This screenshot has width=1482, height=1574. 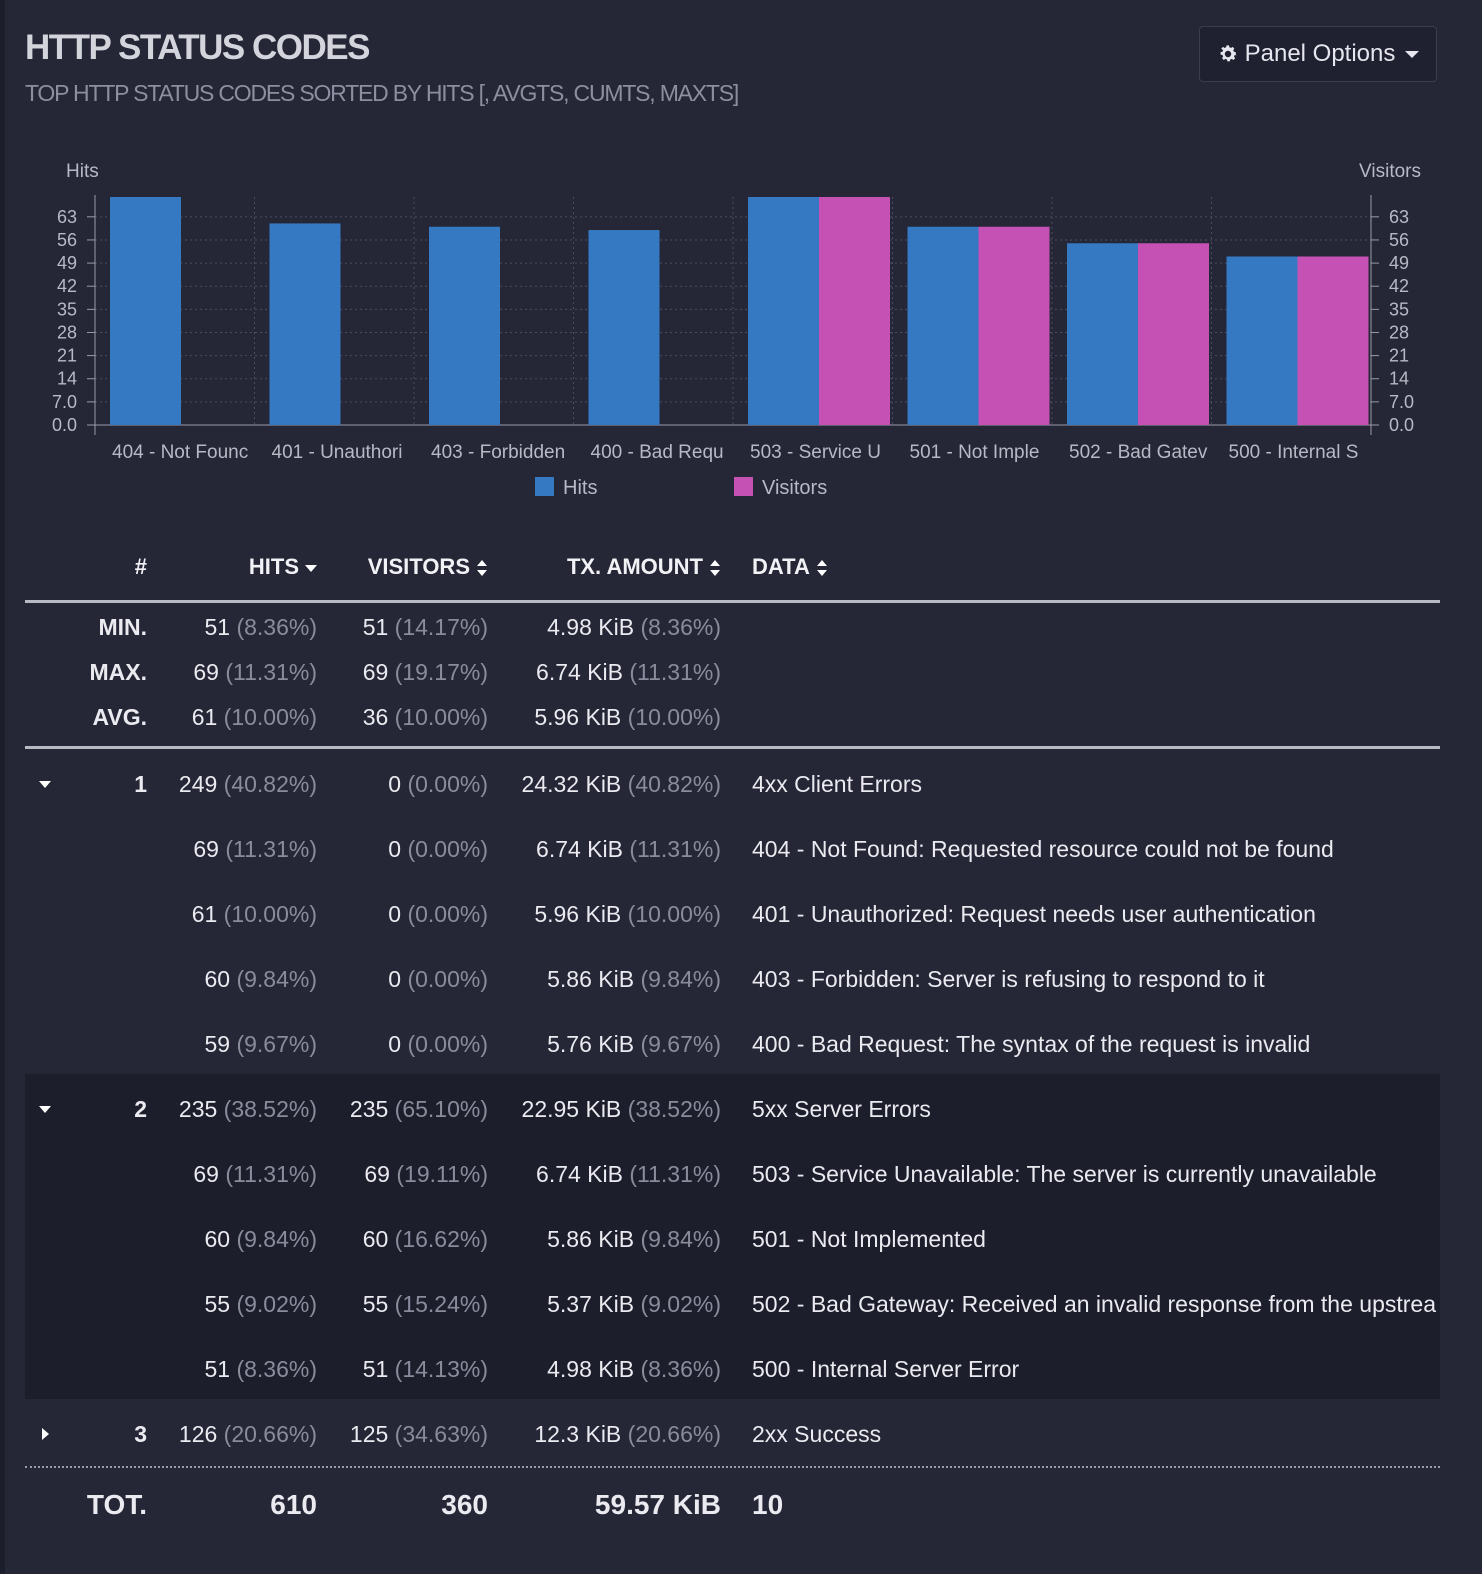 I want to click on group-hits-percent: (38.52%), so click(x=270, y=1109).